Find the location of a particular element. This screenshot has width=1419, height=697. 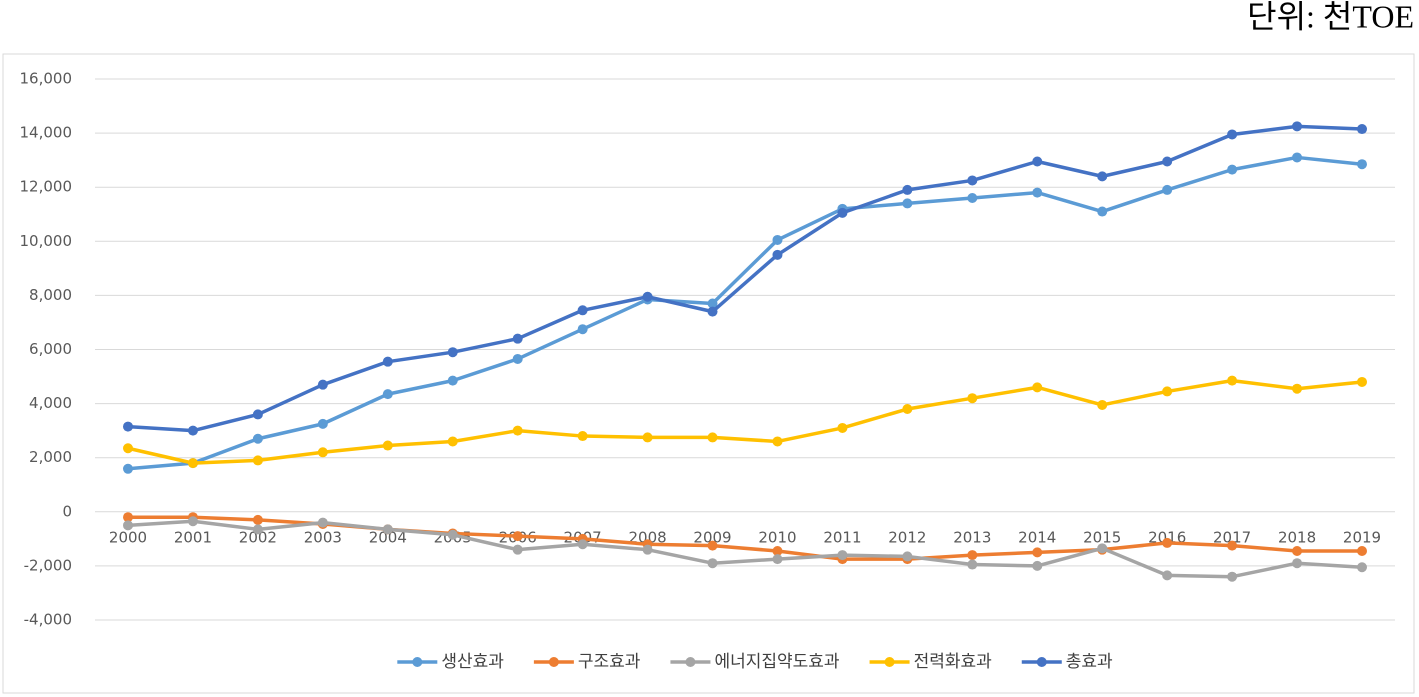

legend-label: 생산효과 is located at coordinates (472, 662).